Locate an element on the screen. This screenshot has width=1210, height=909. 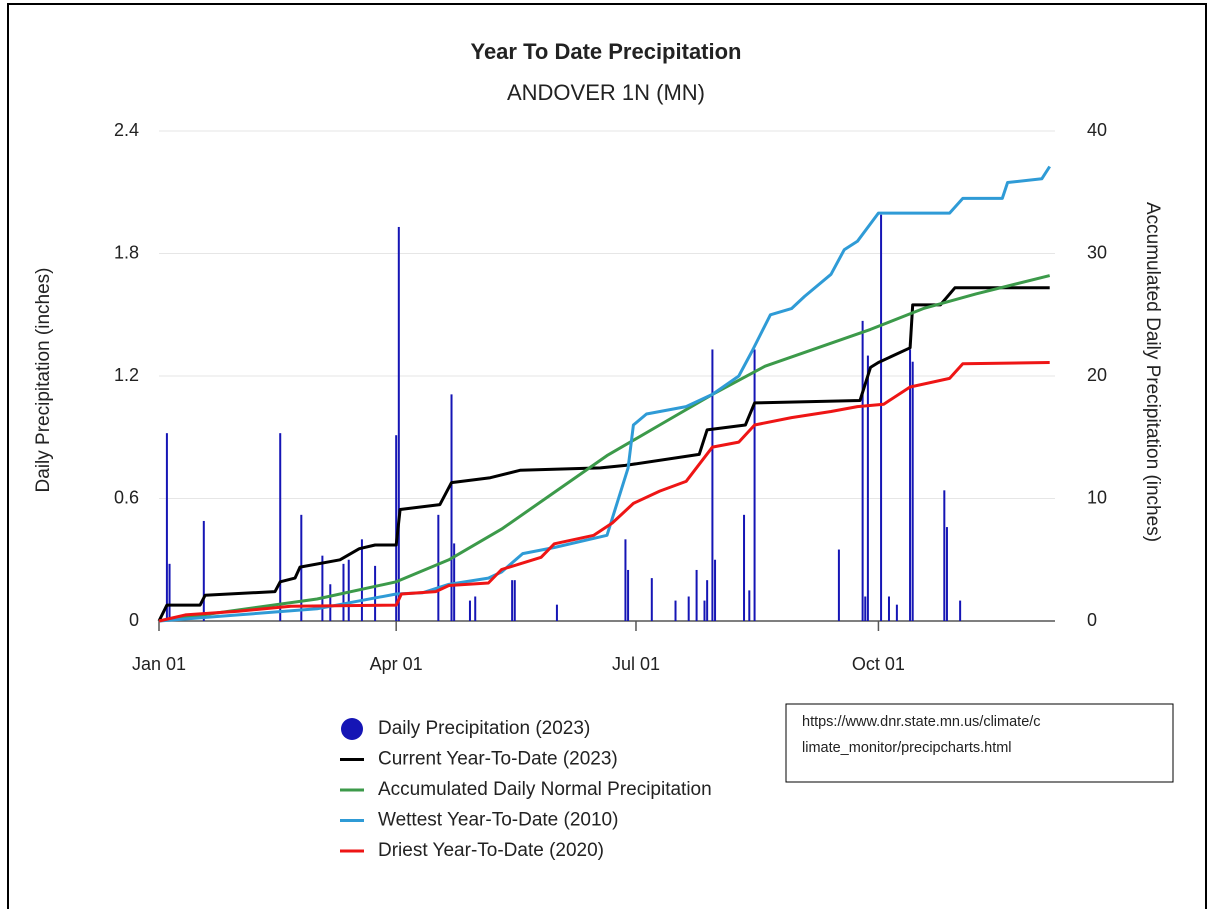
y-axis-title: Daily Precipitation (inches) is located at coordinates (43, 380).